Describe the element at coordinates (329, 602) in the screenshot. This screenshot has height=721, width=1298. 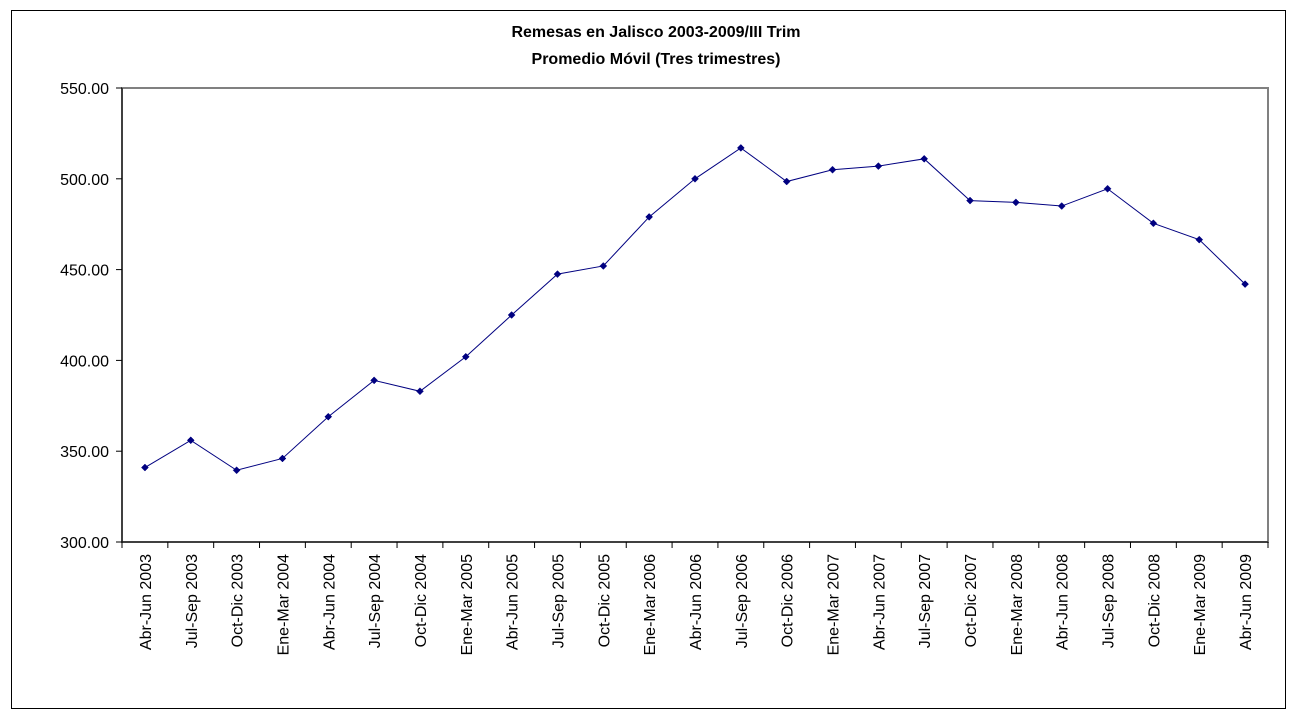
I see `x-tick-label: Abr-Jun 2004` at that location.